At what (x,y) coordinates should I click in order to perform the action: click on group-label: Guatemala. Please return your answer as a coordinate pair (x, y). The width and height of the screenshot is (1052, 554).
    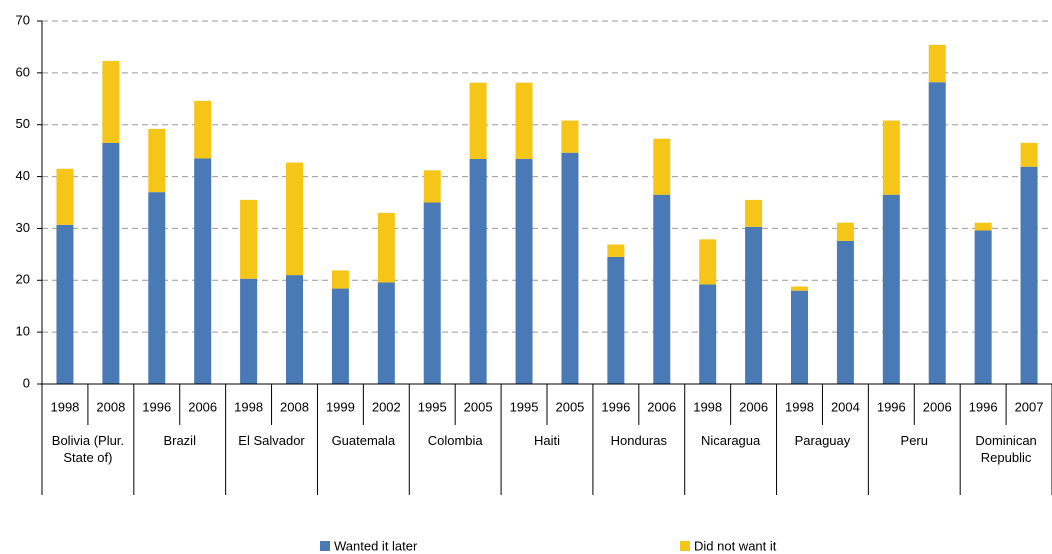
    Looking at the image, I should click on (363, 440).